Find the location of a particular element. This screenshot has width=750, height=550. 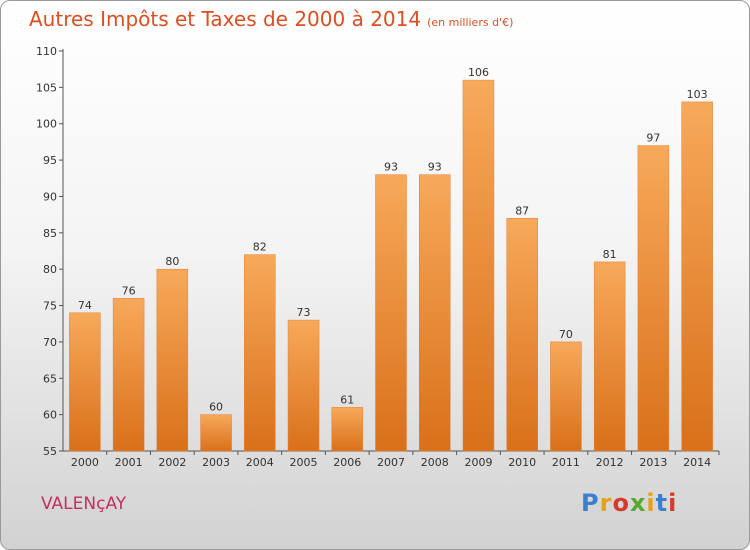

y-tick-label: 75 is located at coordinates (50, 306).